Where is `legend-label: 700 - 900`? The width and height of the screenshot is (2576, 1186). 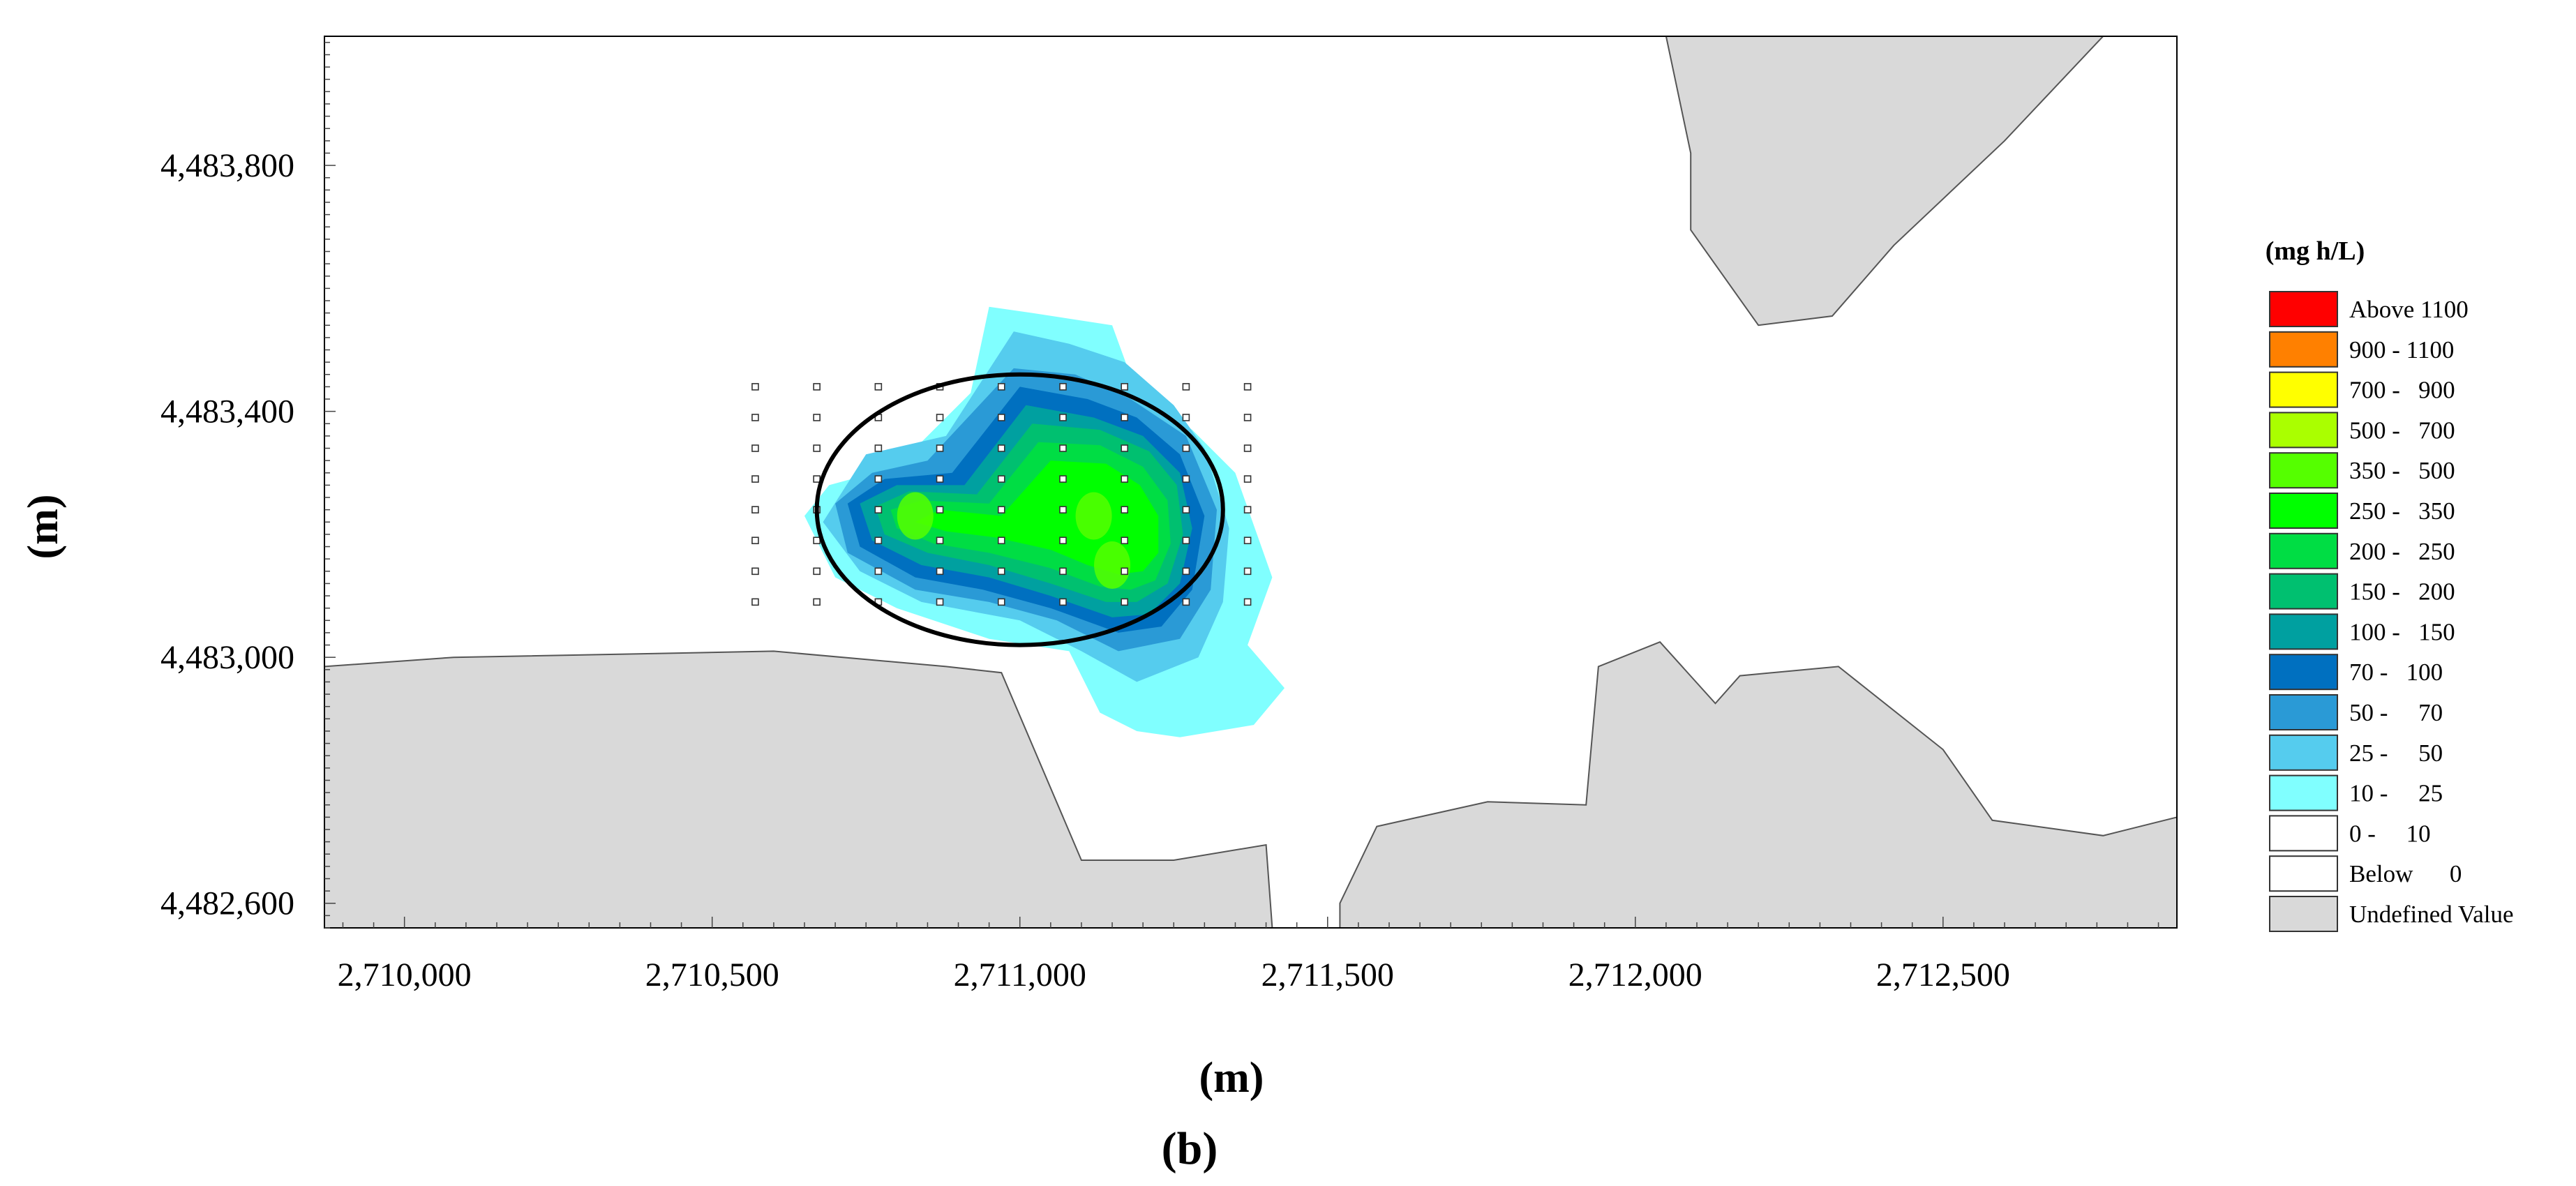 legend-label: 700 - 900 is located at coordinates (2402, 390).